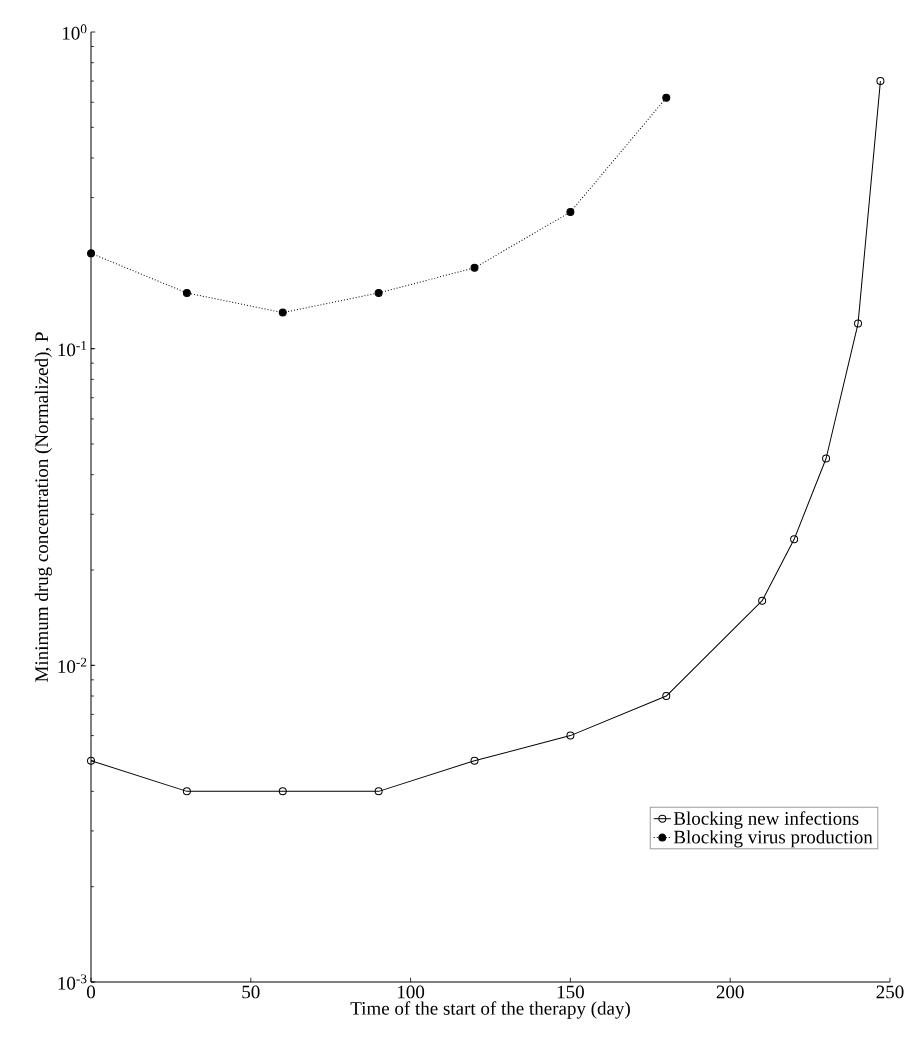 Image resolution: width=909 pixels, height=1037 pixels. I want to click on y-axis-title: Minimum drug concentration (Normalized), P, so click(43, 507).